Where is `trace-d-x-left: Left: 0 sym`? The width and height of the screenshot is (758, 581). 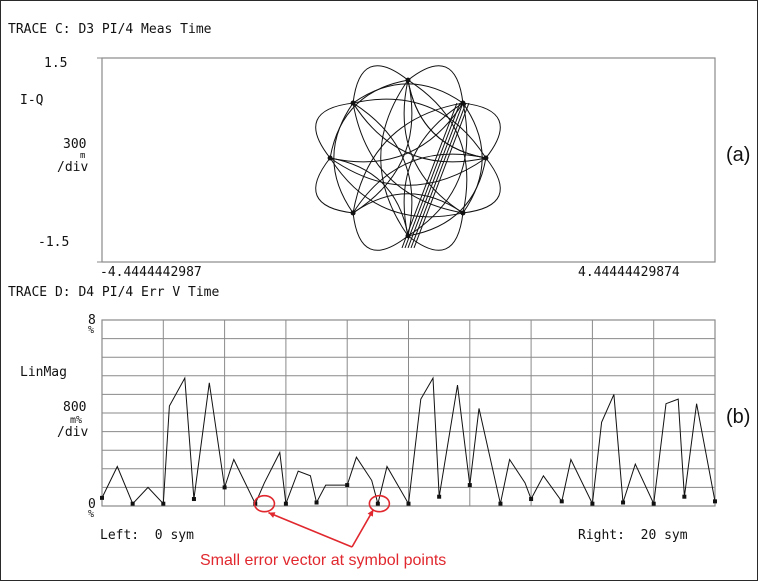 trace-d-x-left: Left: 0 sym is located at coordinates (147, 535).